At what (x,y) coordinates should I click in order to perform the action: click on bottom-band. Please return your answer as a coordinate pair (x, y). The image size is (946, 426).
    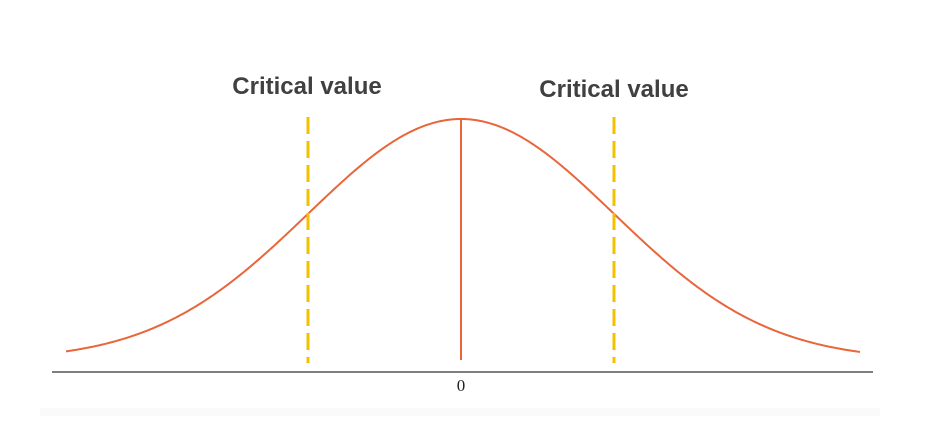
    Looking at the image, I should click on (460, 412).